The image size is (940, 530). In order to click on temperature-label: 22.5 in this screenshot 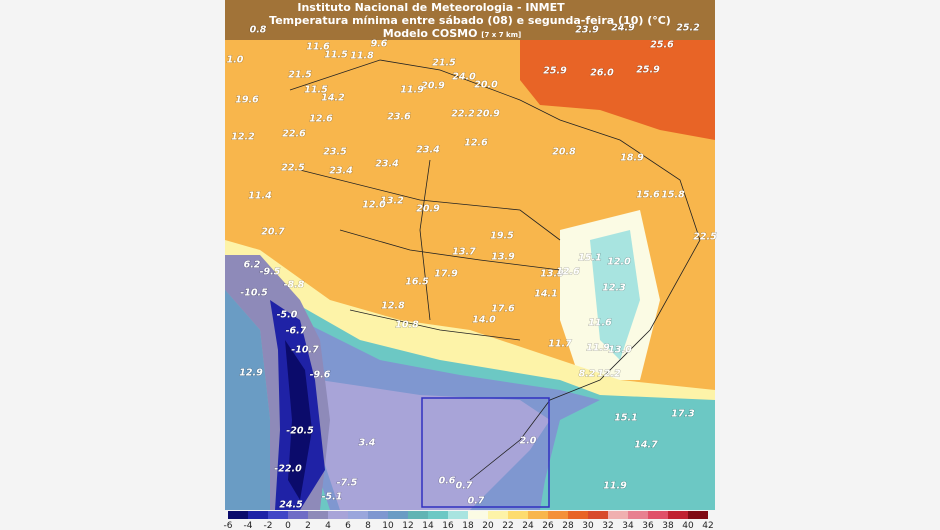, I will do `click(293, 168)`.